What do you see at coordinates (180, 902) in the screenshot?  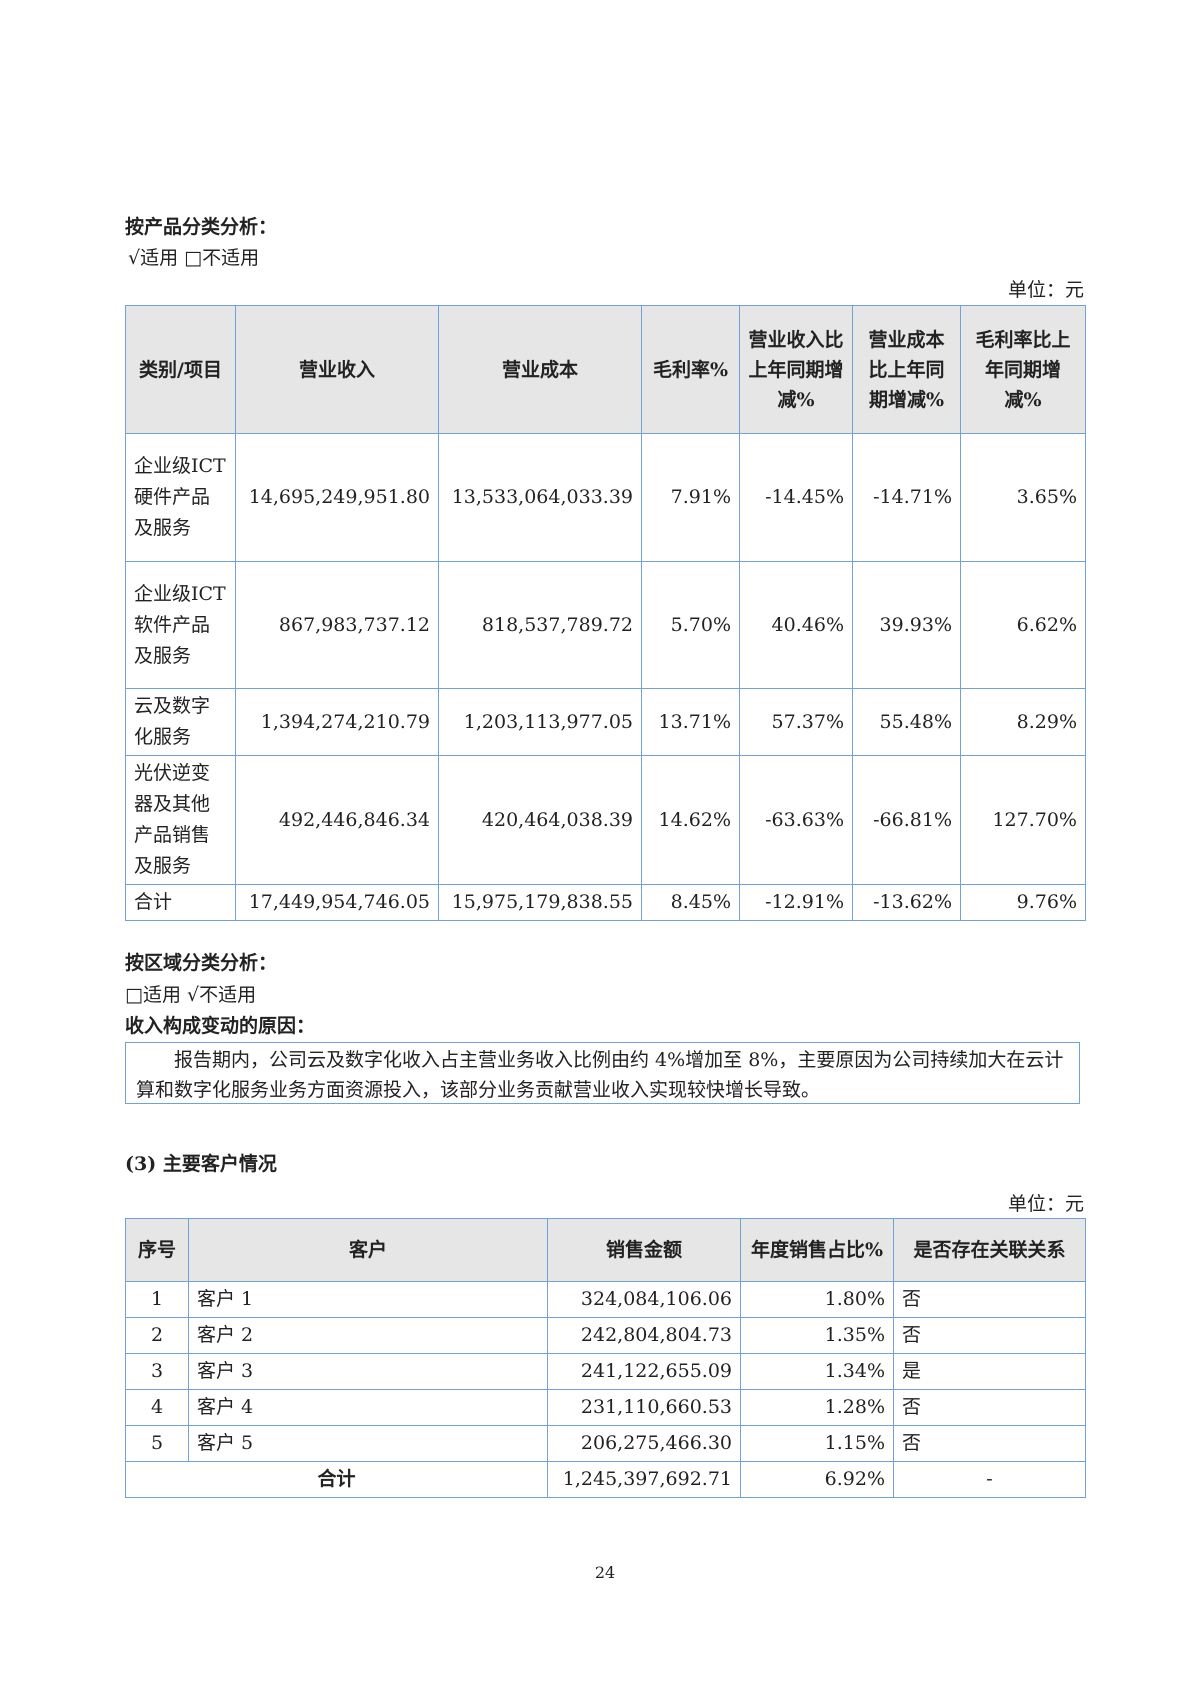 I see `category-cell: 合计` at bounding box center [180, 902].